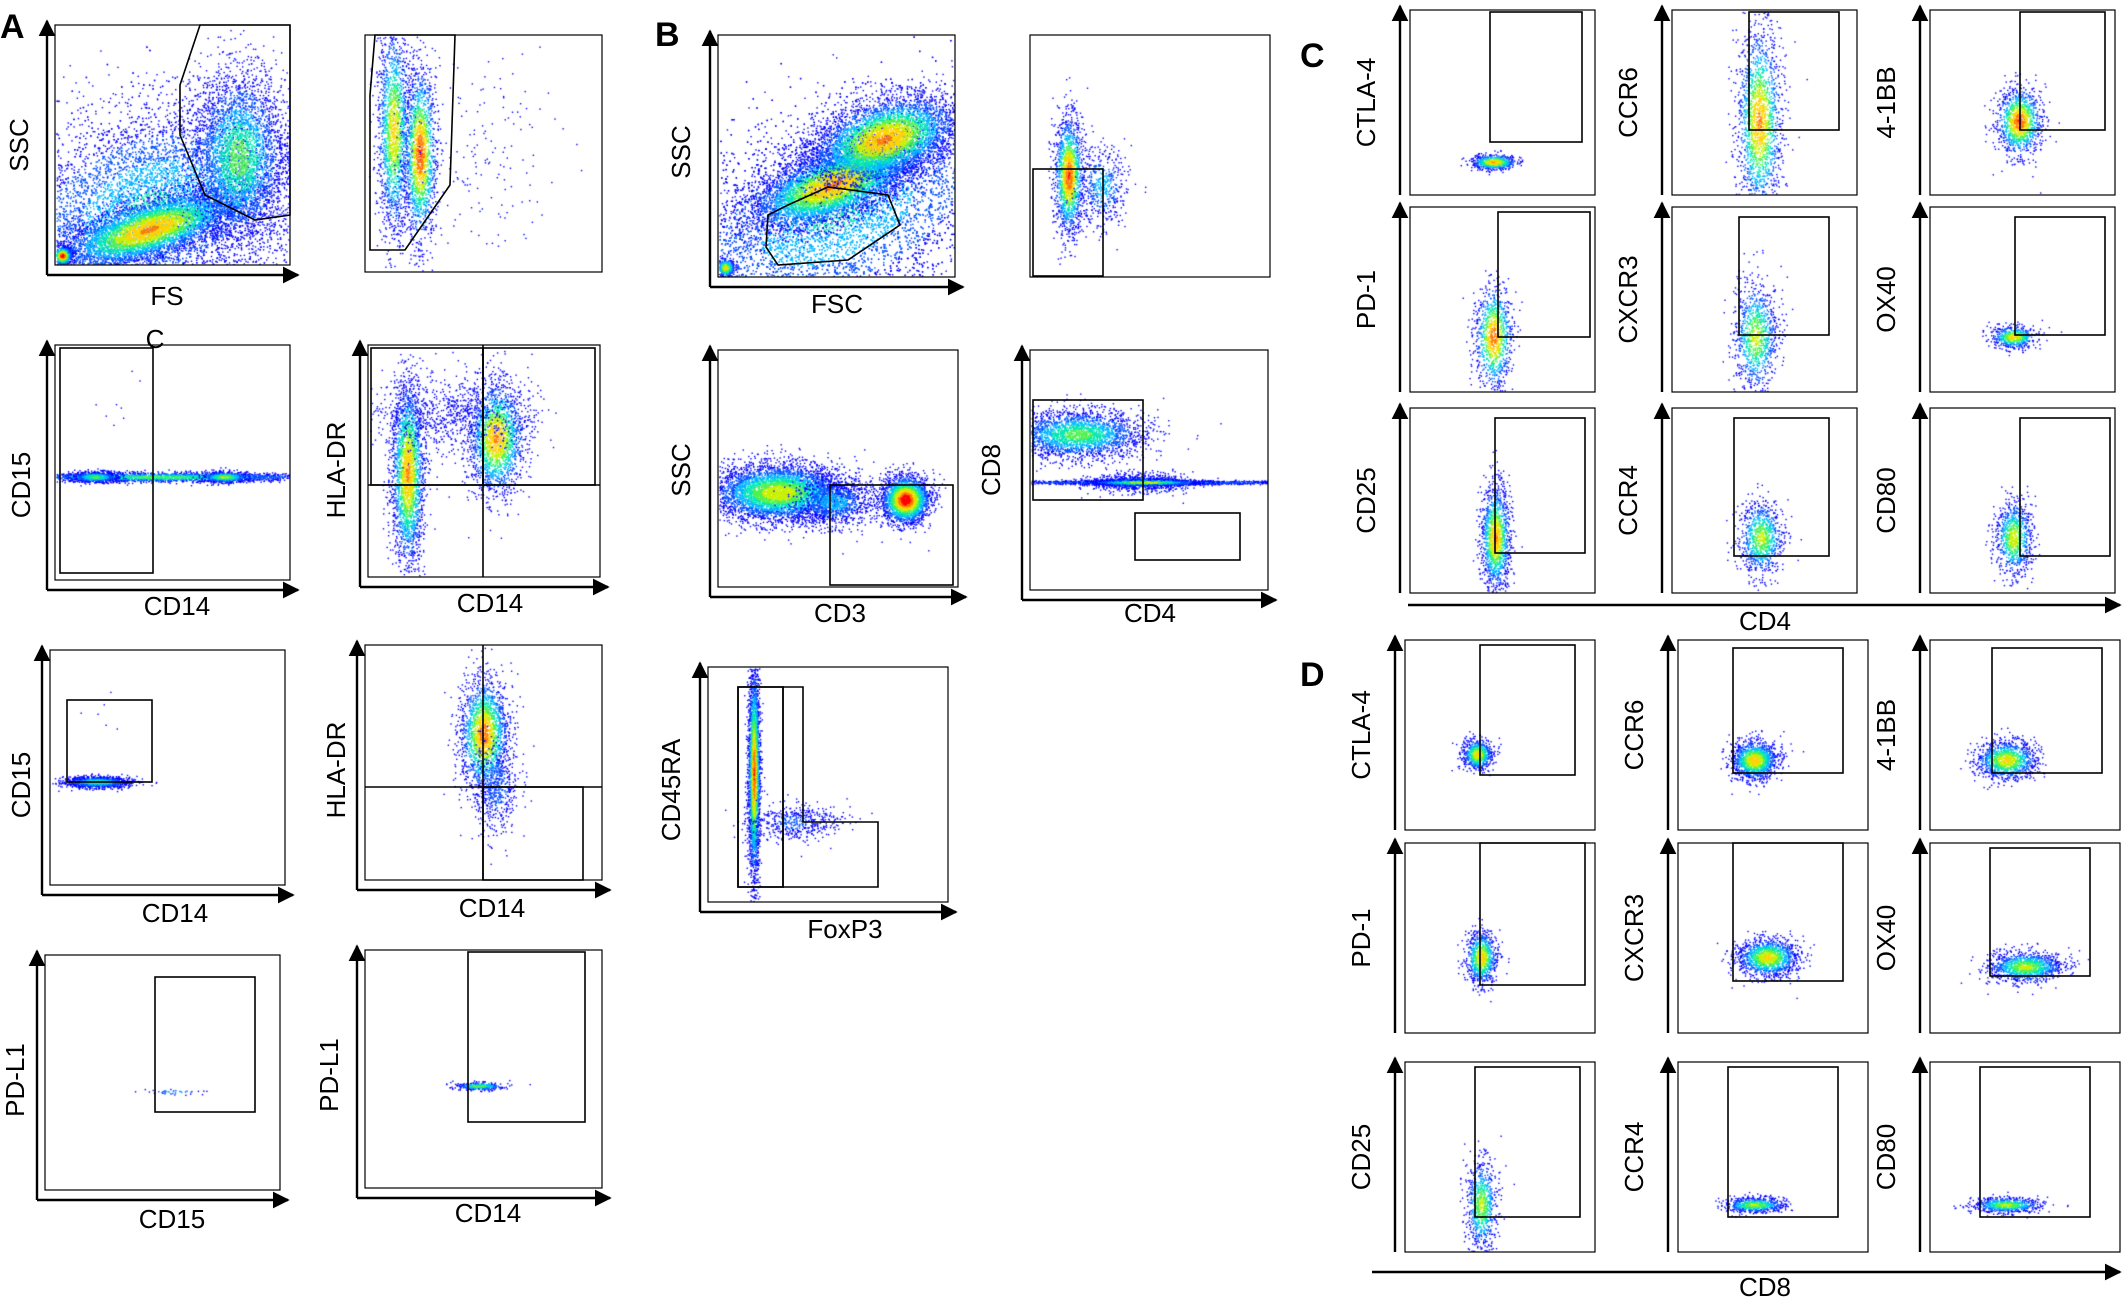 Image resolution: width=2128 pixels, height=1301 pixels. I want to click on plot-d-ox40-frame, so click(2025, 938).